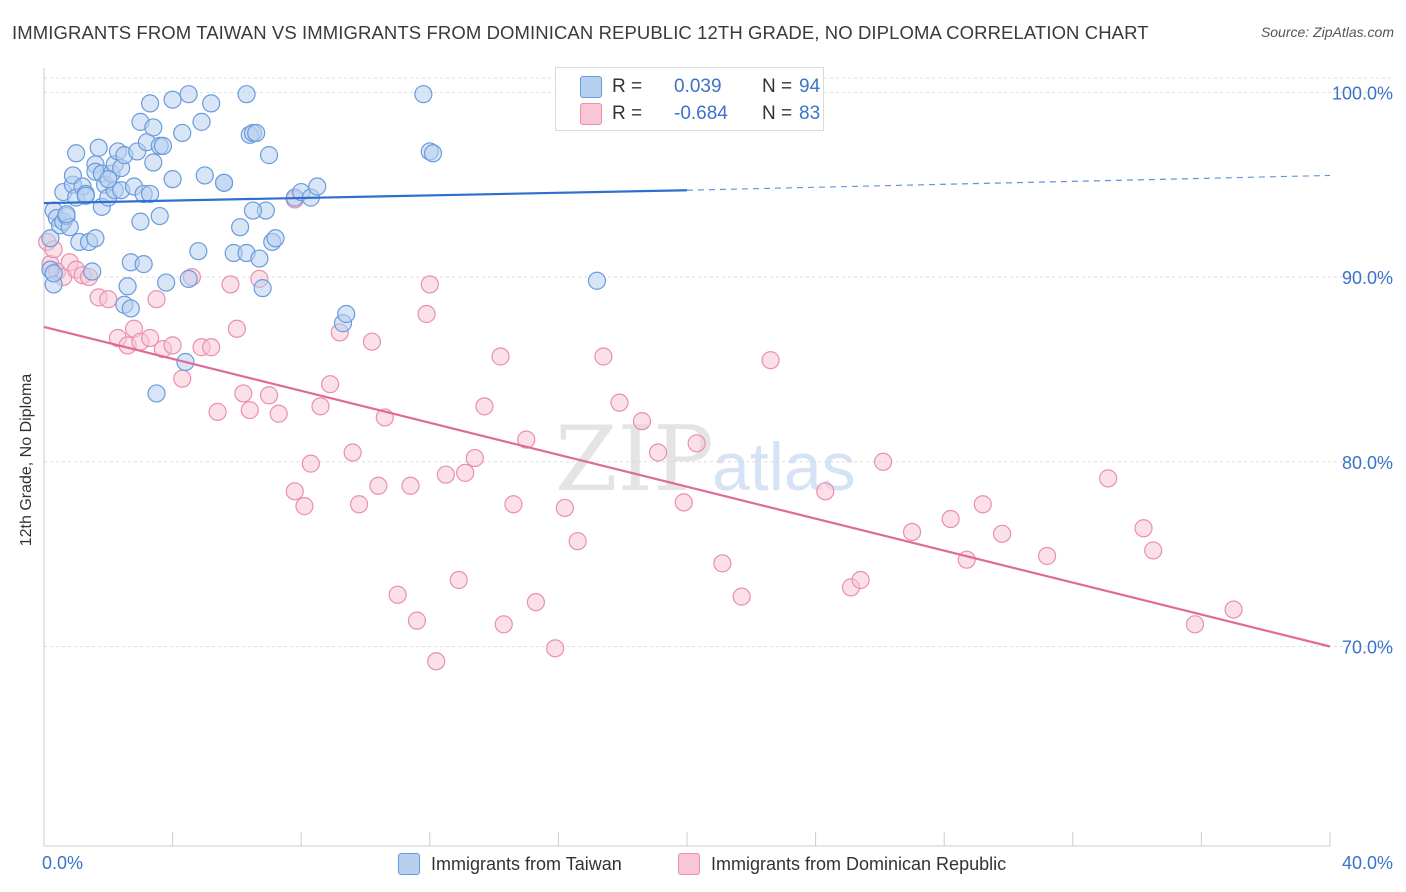 Image resolution: width=1406 pixels, height=892 pixels. What do you see at coordinates (1362, 93) in the screenshot?
I see `y-tick-label: 100.0%` at bounding box center [1362, 93].